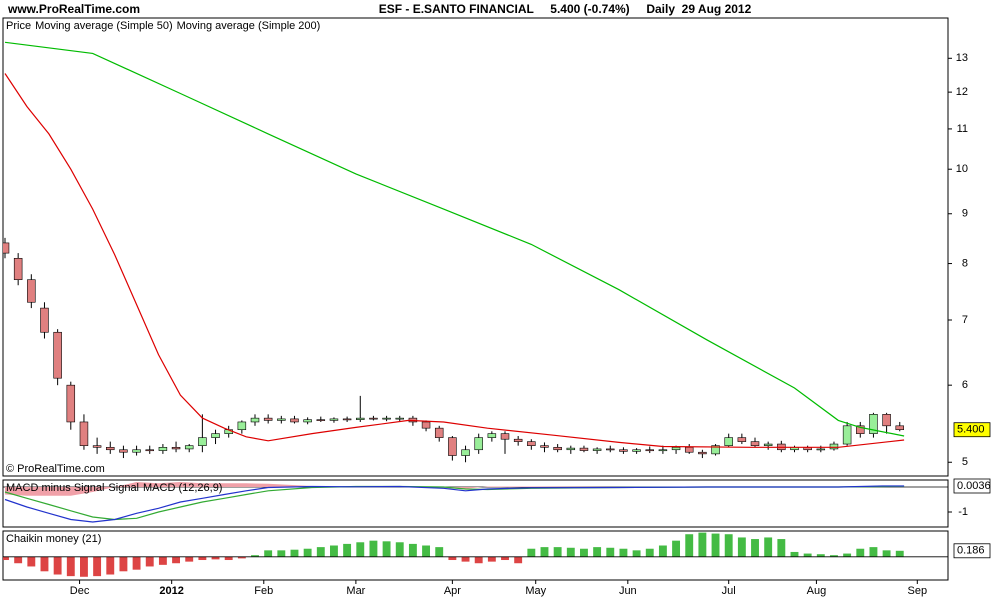 The image size is (1000, 600). What do you see at coordinates (965, 214) in the screenshot?
I see `y-tick-label: 9` at bounding box center [965, 214].